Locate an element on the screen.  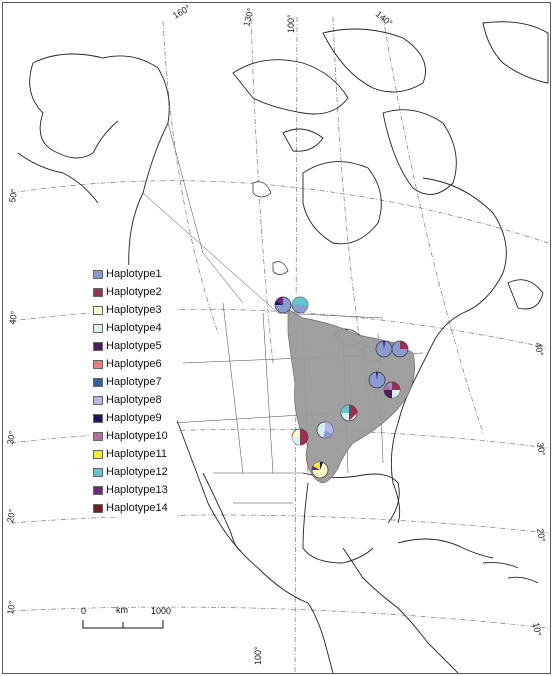
legend-item-haplotype14: Haplotype14 is located at coordinates (130, 508).